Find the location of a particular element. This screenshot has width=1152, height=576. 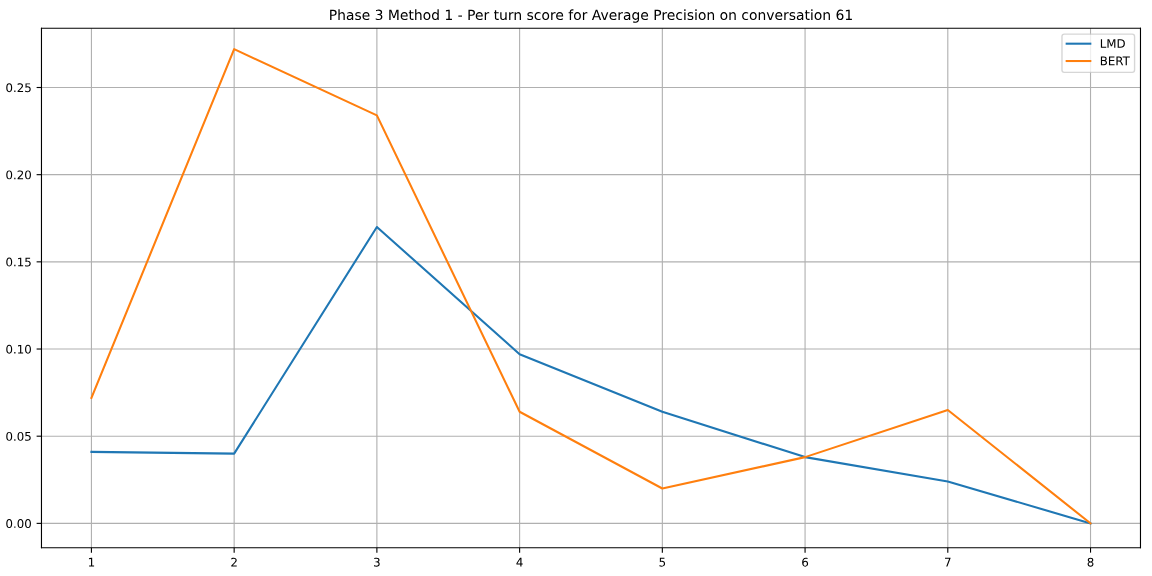

y-tick-label: 0.10 is located at coordinates (18, 349).